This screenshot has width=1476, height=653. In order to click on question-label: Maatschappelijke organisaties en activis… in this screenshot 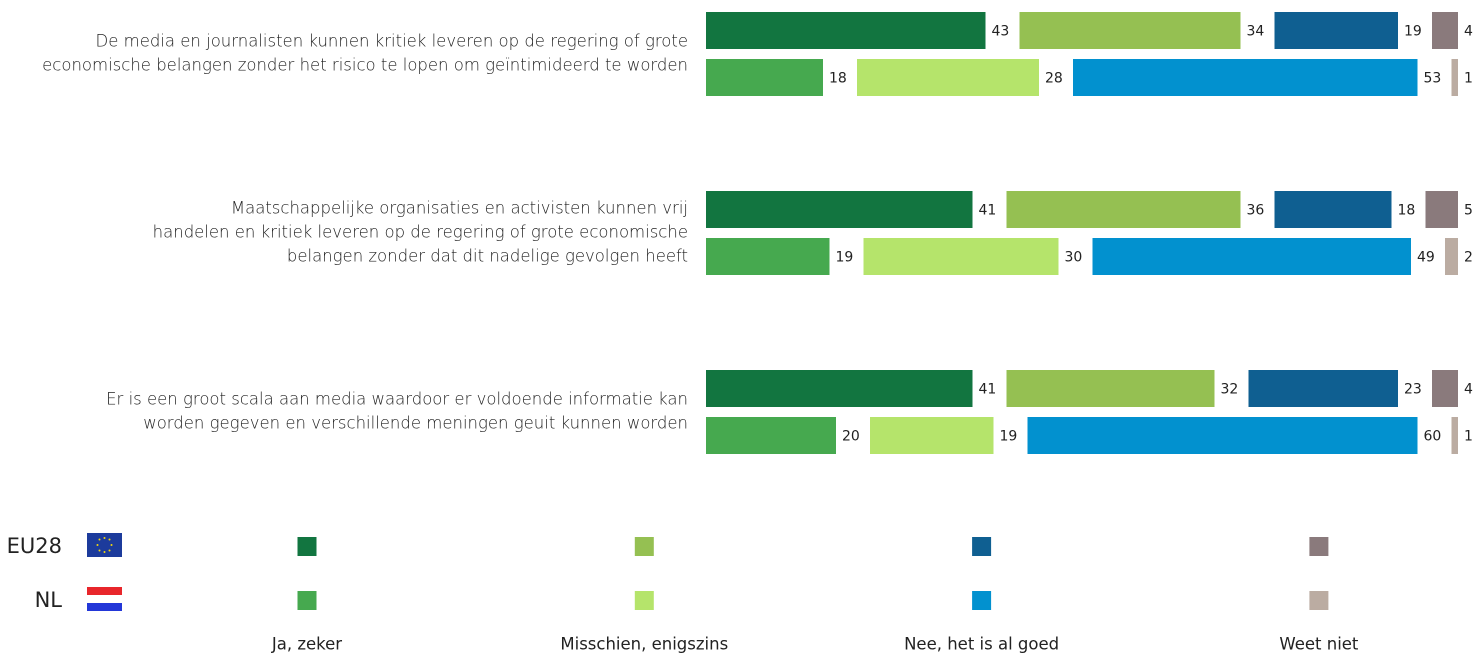, I will do `click(459, 208)`.